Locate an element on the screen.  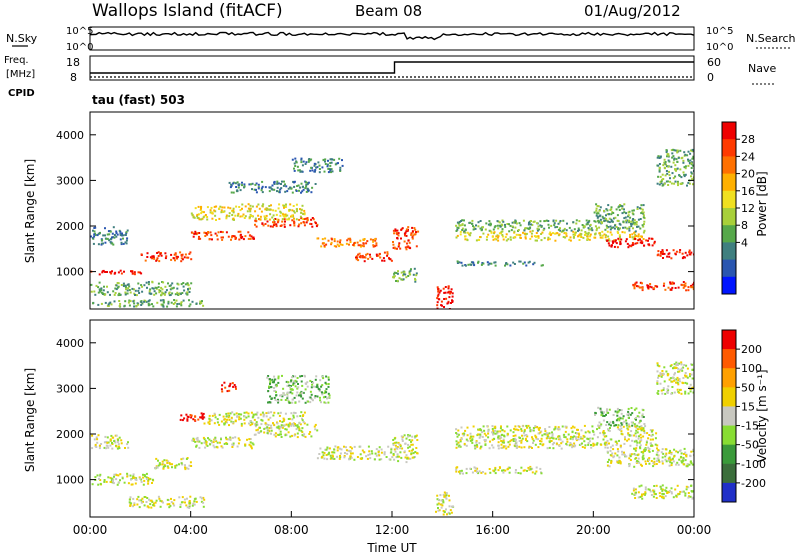
nave-tick-bottom: 0 is located at coordinates (710, 77).